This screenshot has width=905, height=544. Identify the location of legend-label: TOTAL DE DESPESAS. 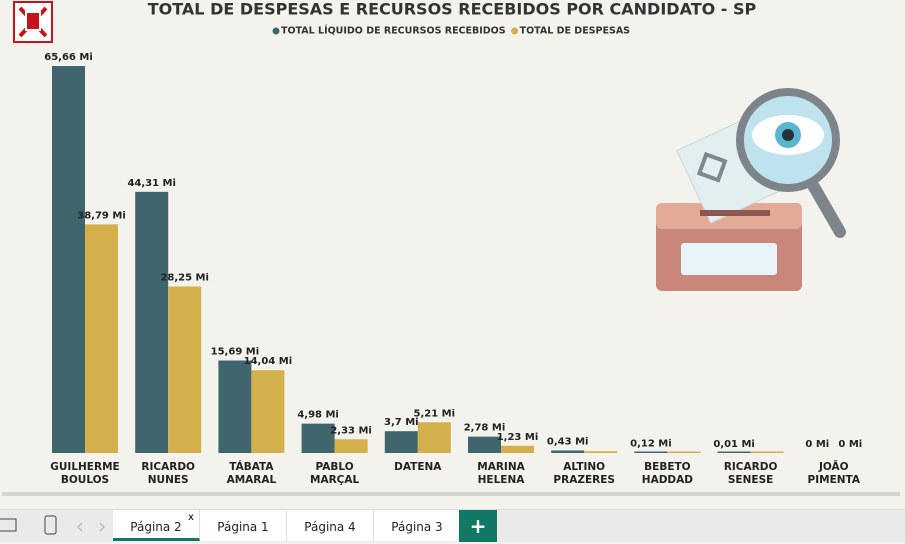
(575, 31).